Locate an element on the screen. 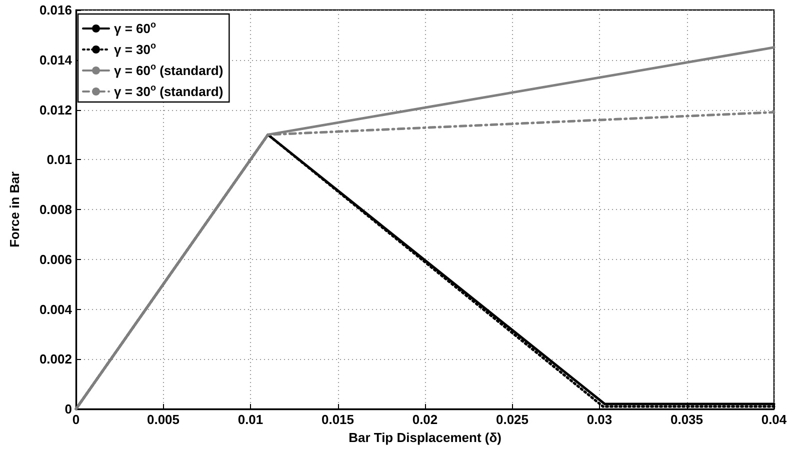 The width and height of the screenshot is (794, 452). x-tick-label: 0.02 is located at coordinates (425, 419).